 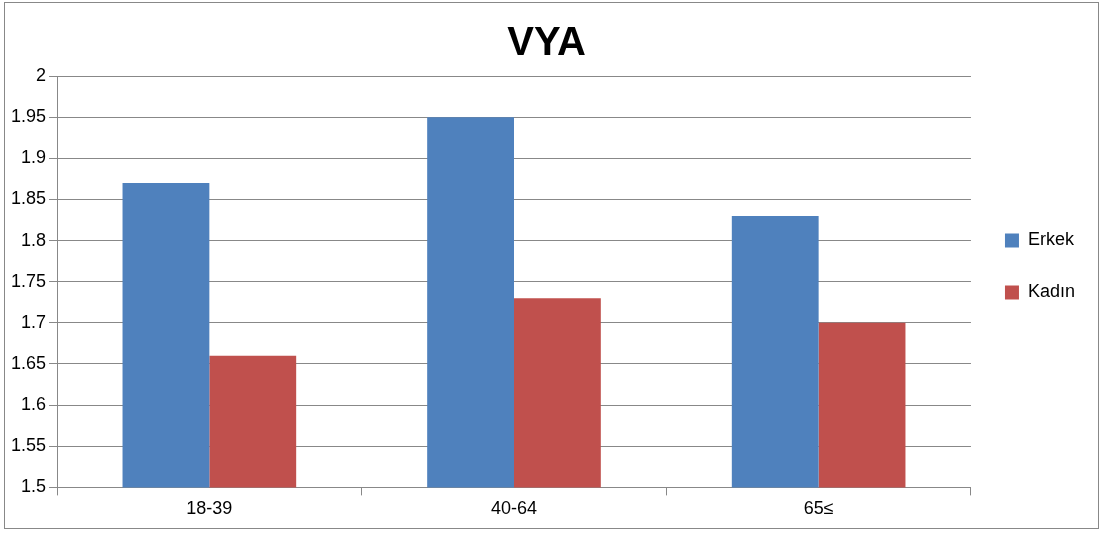 I want to click on x-tick-label: 65≤, so click(x=818, y=508).